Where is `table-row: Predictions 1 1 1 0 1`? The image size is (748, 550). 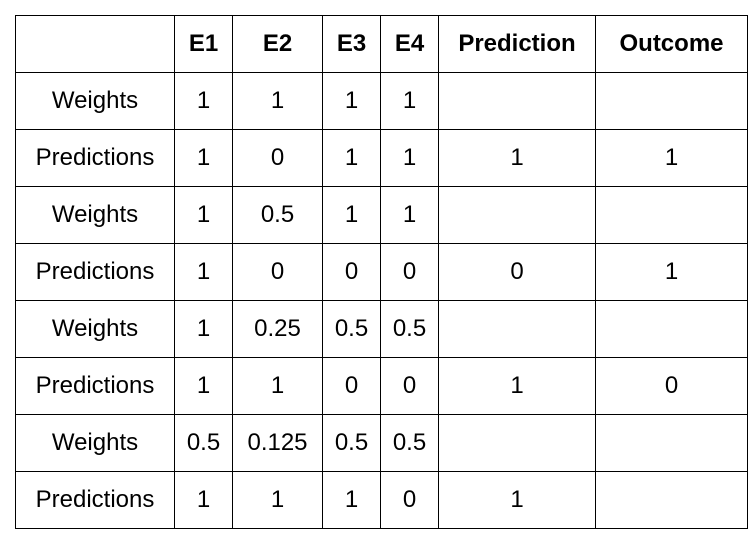 table-row: Predictions 1 1 1 0 1 is located at coordinates (381, 500).